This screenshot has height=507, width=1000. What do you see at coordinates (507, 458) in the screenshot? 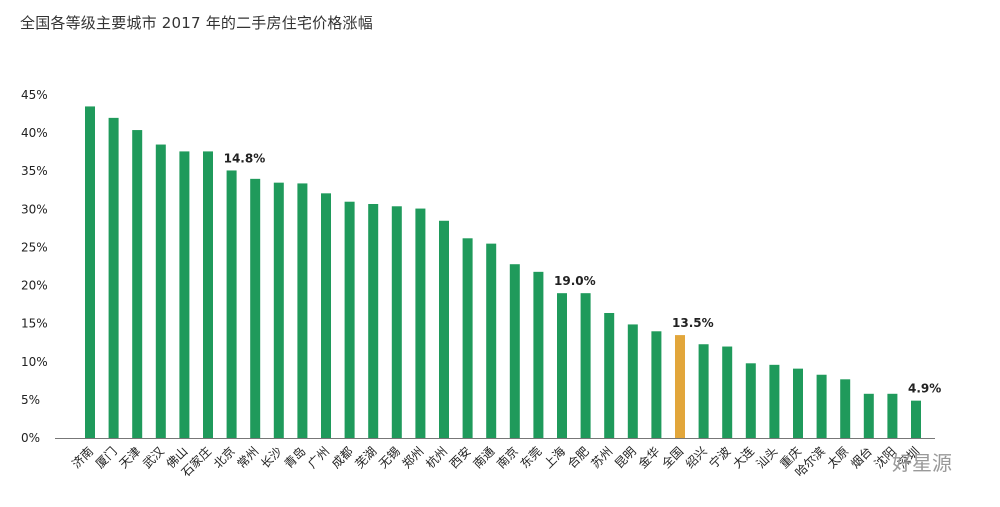
I see `x-tick-label: 南京` at bounding box center [507, 458].